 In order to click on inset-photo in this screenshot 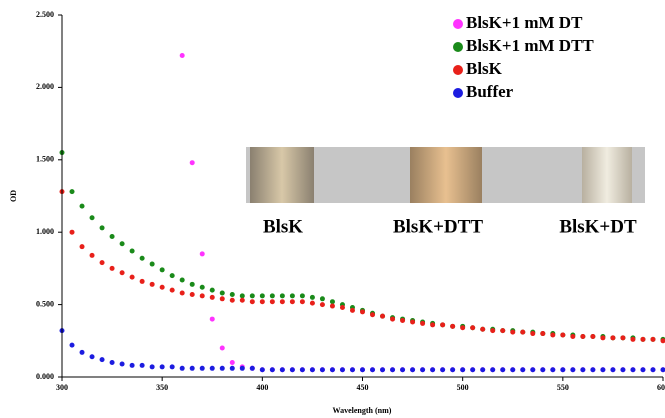, I will do `click(445, 175)`.